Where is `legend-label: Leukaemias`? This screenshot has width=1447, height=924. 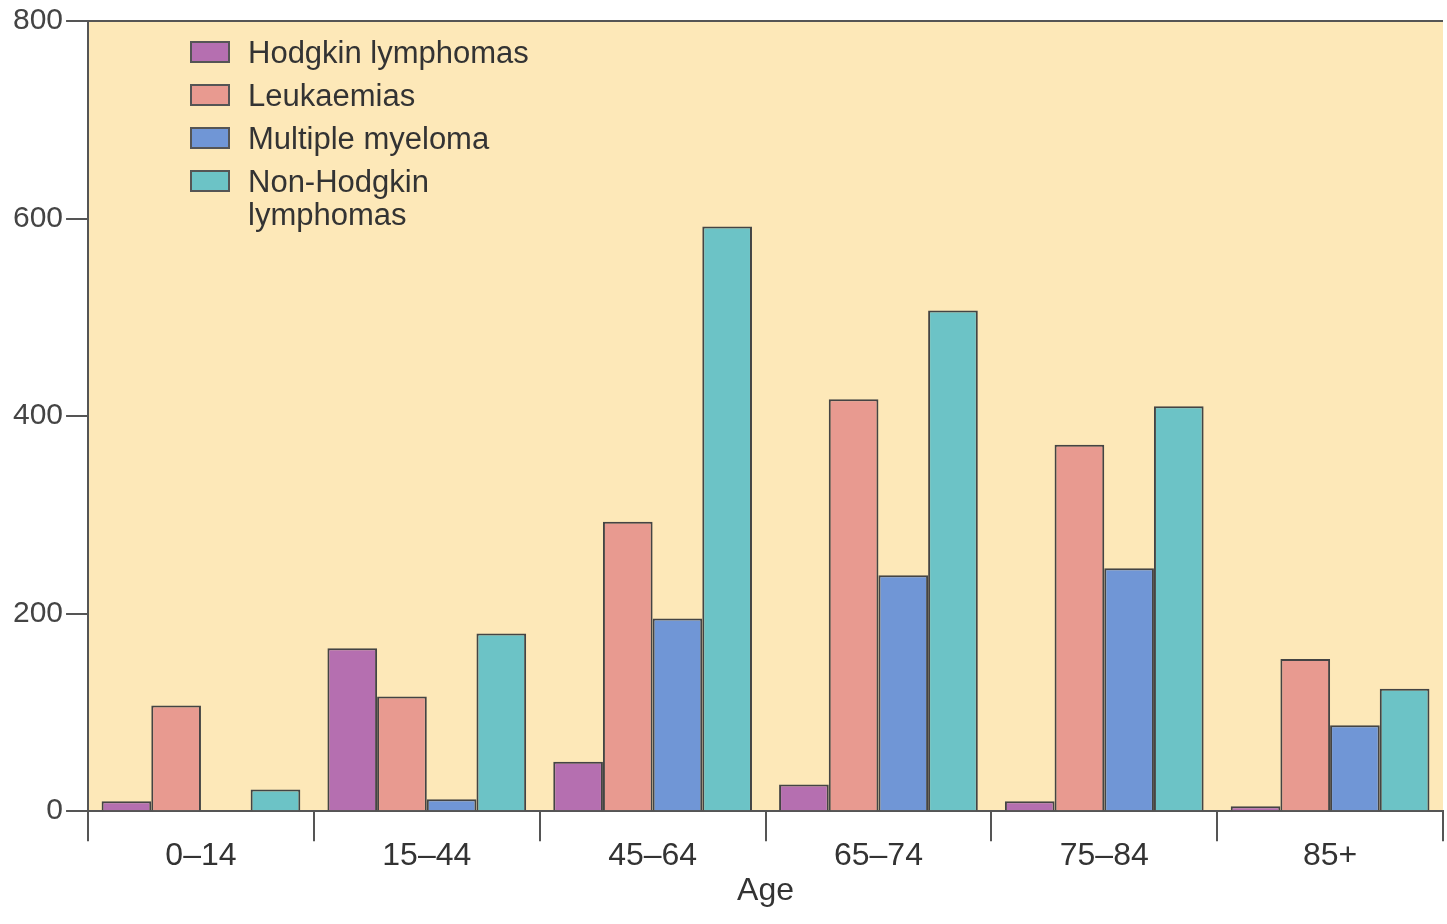 legend-label: Leukaemias is located at coordinates (332, 95).